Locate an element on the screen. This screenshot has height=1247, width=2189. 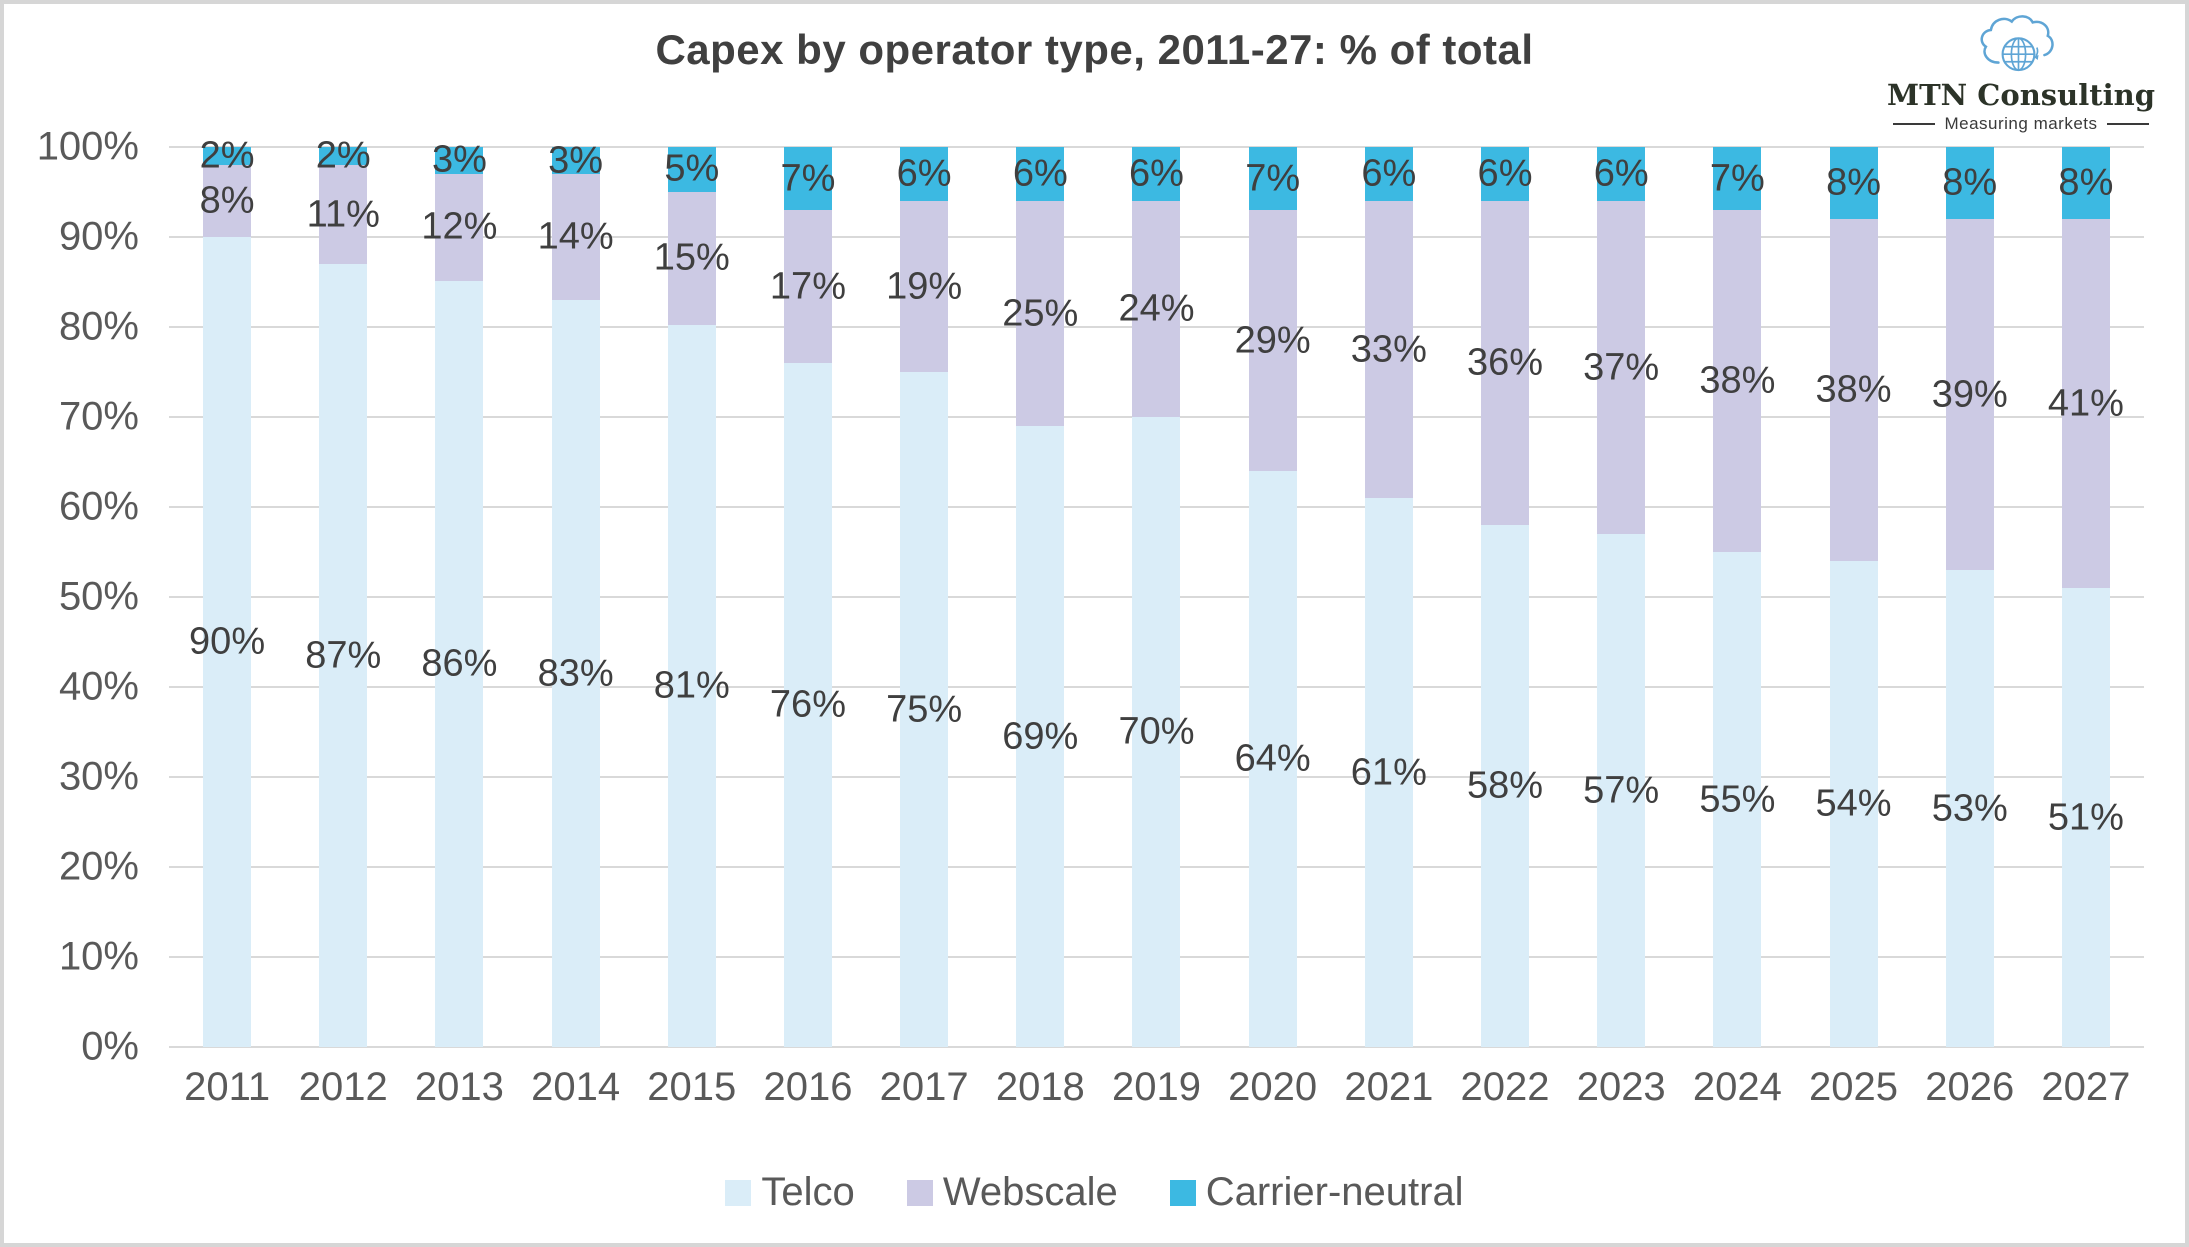
data-label-telco-2014: 83% is located at coordinates (575, 673).